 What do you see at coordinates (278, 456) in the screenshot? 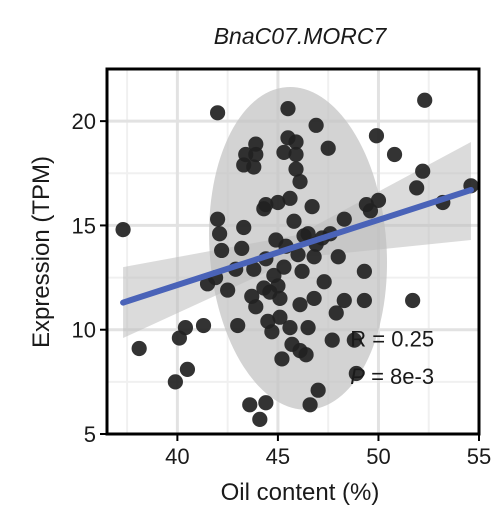
I see `x-tick-label: 45` at bounding box center [278, 456].